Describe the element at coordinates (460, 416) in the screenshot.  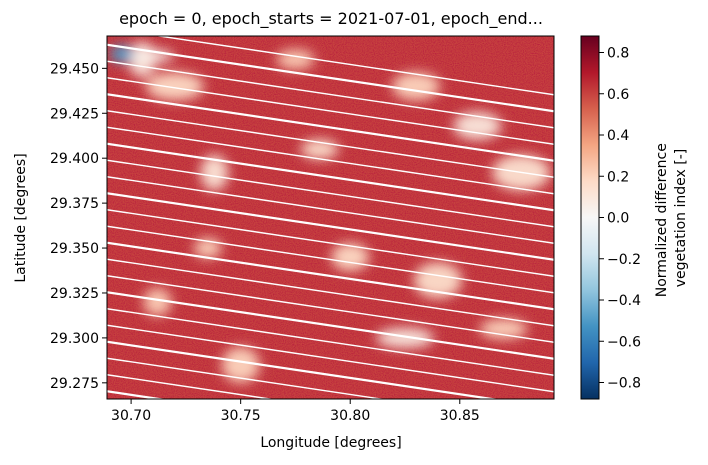
I see `x-tick-label: 30.85` at that location.